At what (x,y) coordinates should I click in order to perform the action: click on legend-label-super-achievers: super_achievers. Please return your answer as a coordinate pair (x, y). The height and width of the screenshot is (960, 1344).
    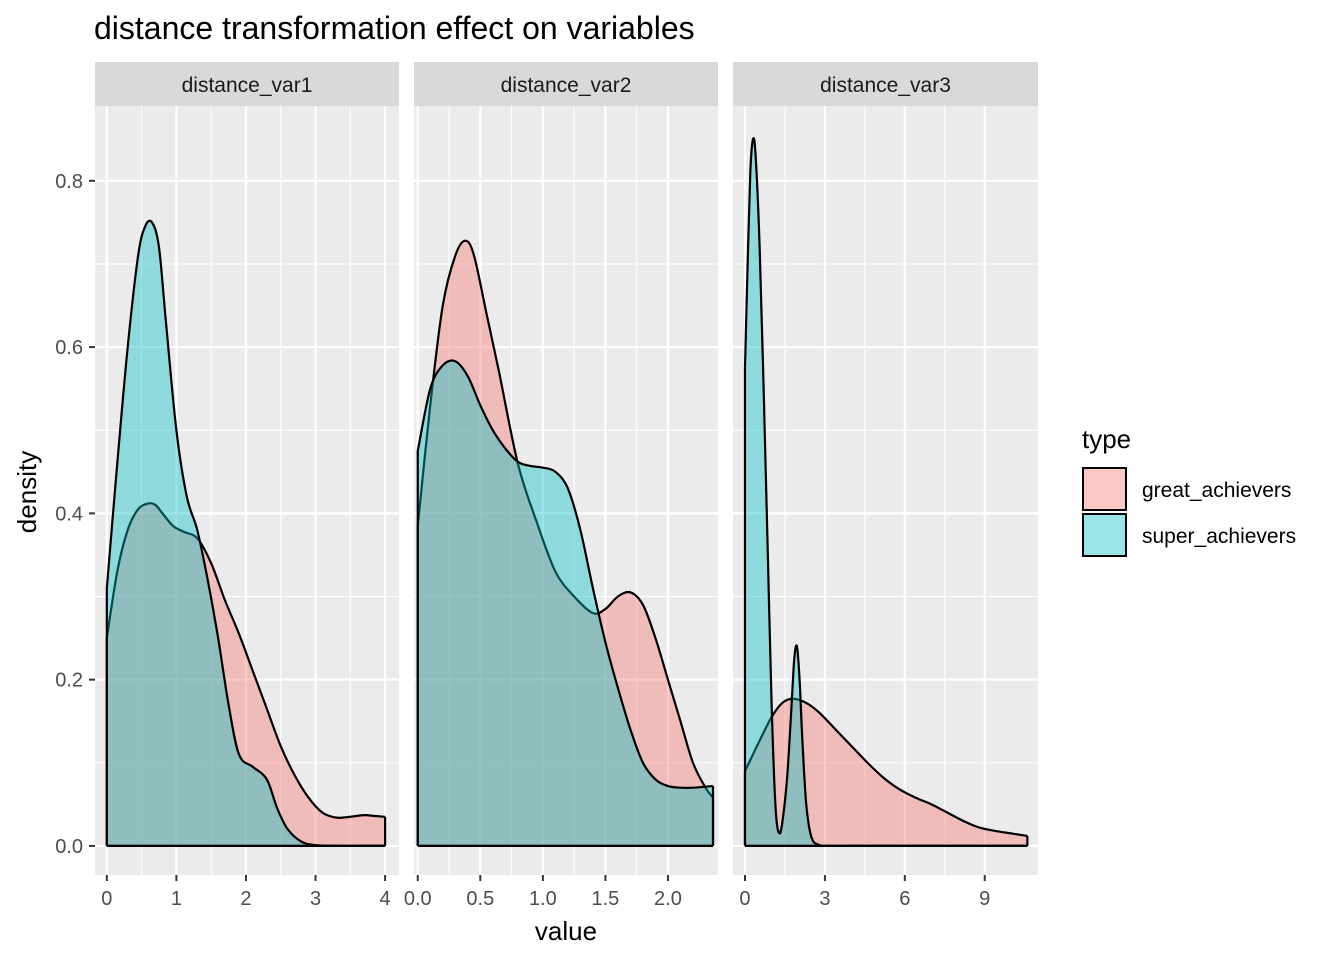
    Looking at the image, I should click on (1219, 536).